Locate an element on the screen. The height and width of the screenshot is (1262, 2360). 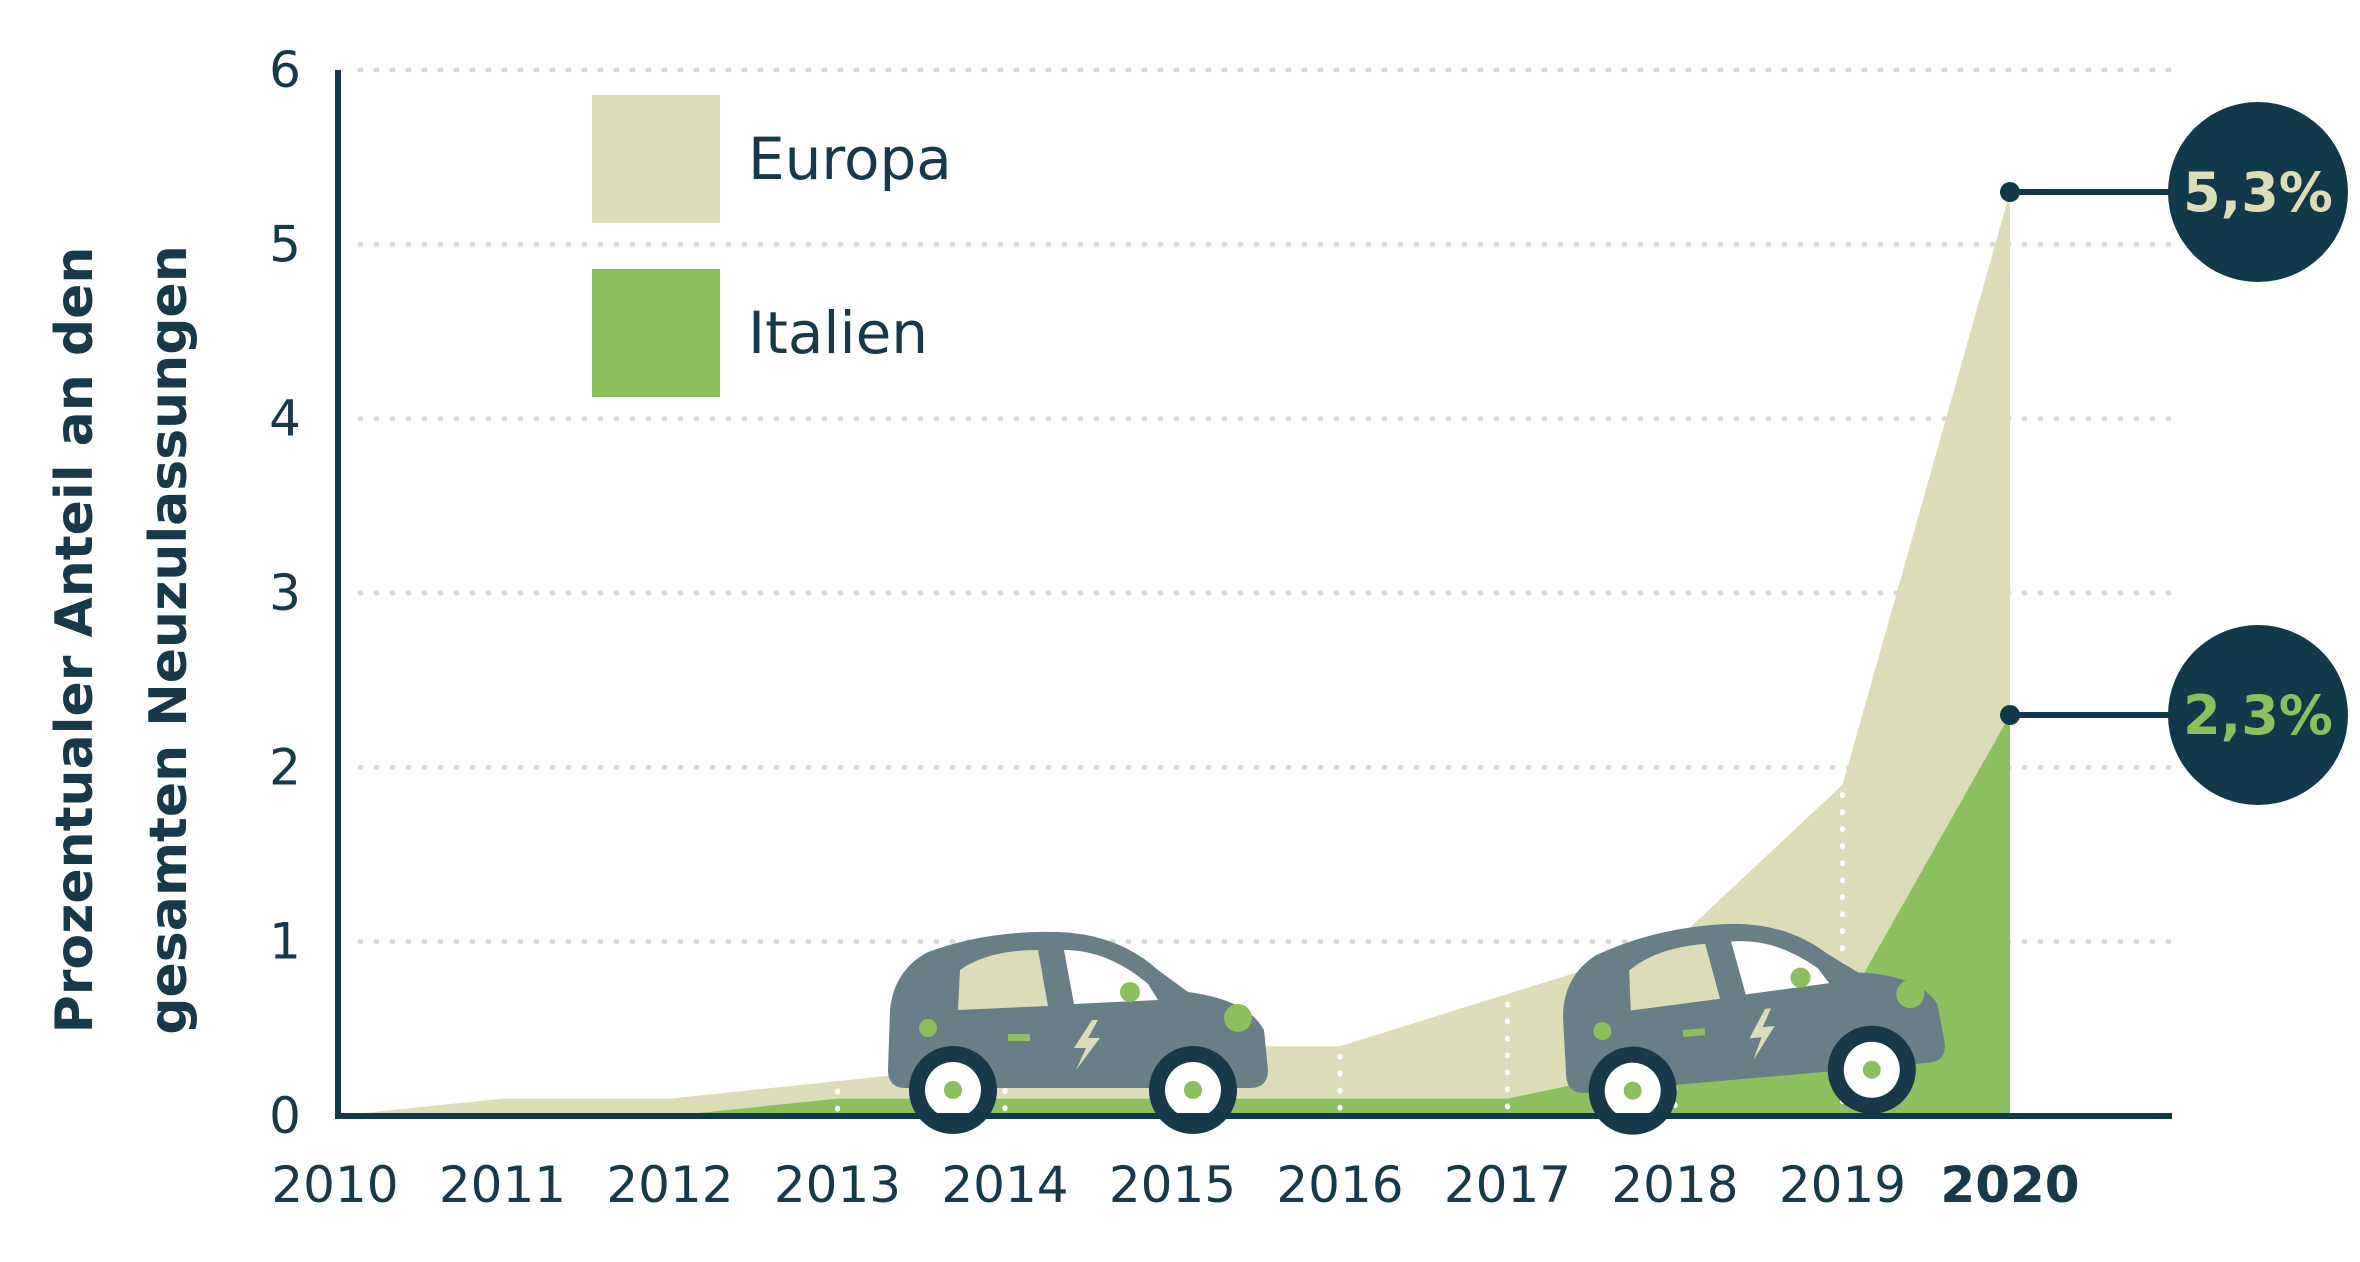
legend-swatch-europa is located at coordinates (656, 159).